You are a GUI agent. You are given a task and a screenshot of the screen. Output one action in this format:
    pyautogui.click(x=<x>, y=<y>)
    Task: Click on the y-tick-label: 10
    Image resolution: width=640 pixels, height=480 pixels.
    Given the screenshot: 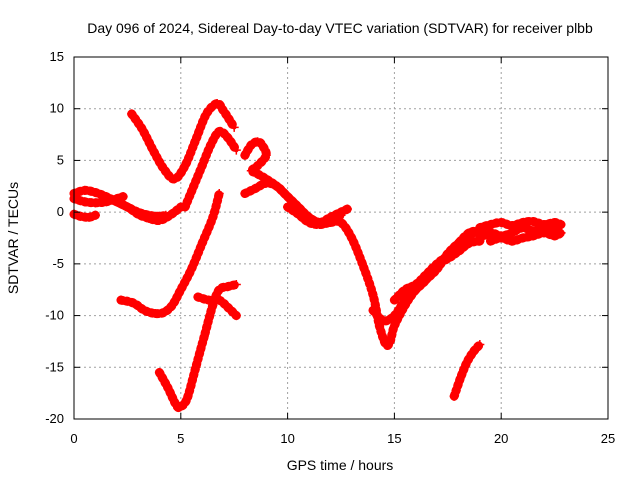 What is the action you would take?
    pyautogui.click(x=57, y=108)
    